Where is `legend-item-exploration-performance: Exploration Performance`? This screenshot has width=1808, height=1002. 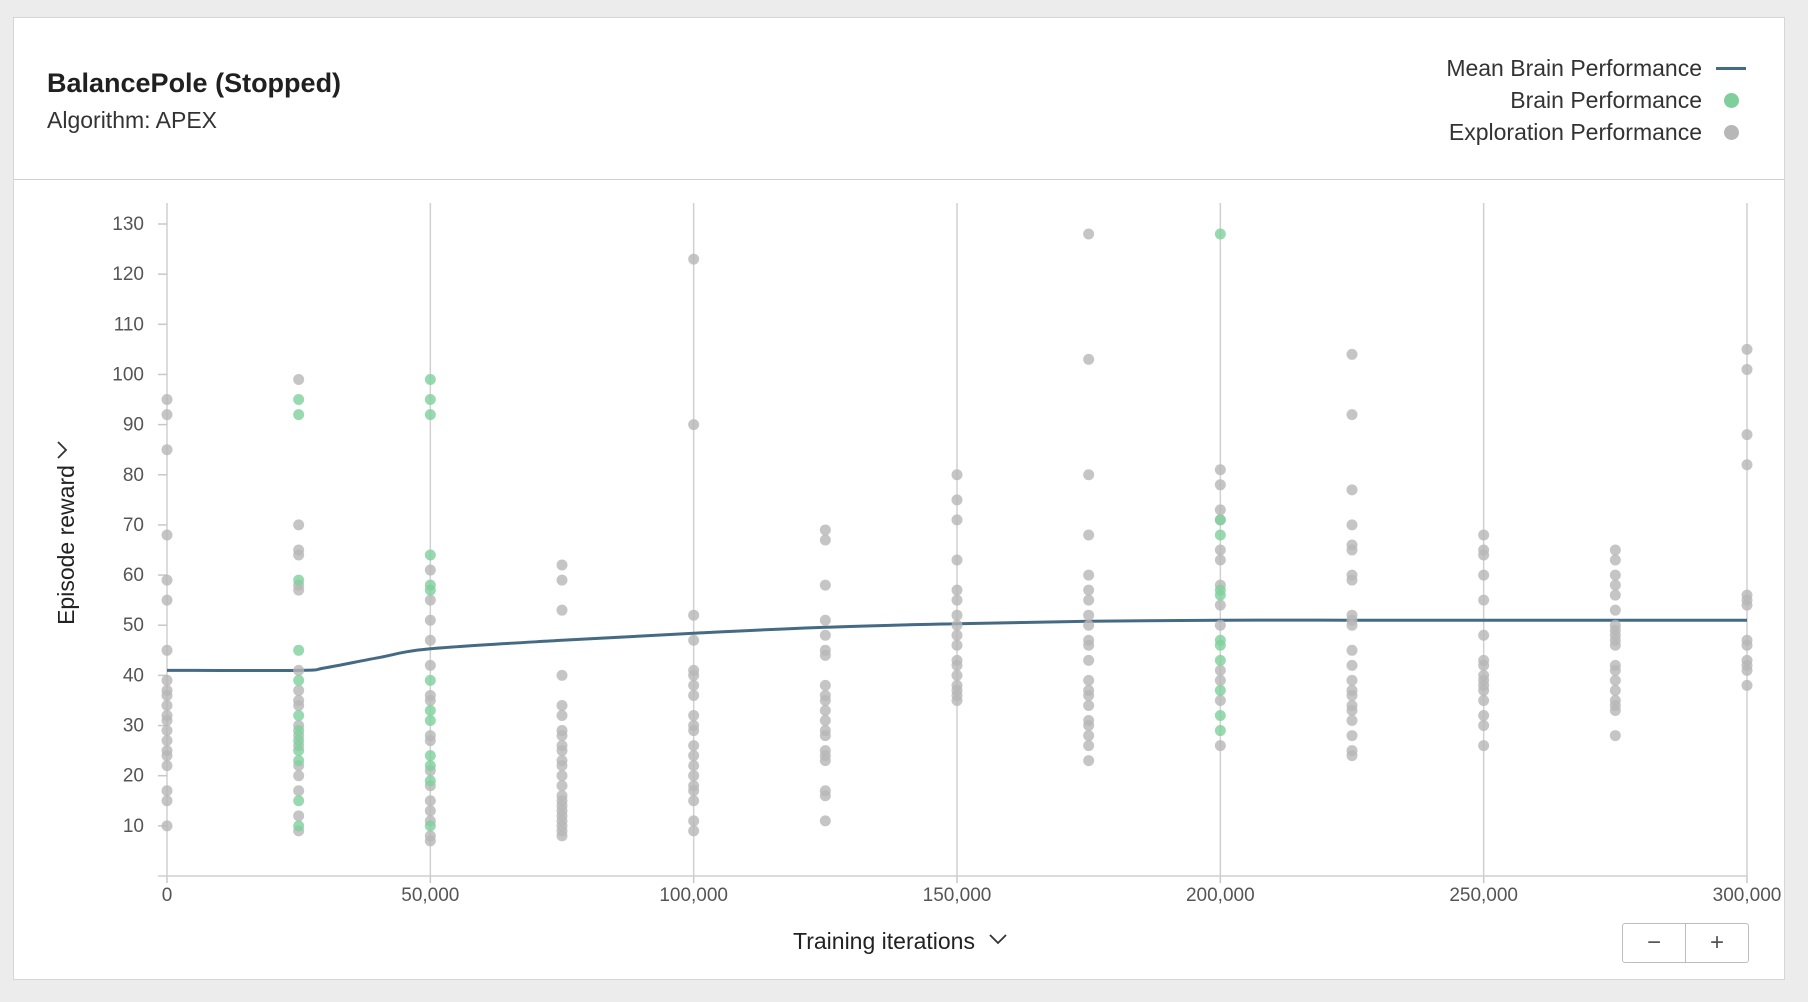
legend-item-exploration-performance: Exploration Performance is located at coordinates (1596, 132).